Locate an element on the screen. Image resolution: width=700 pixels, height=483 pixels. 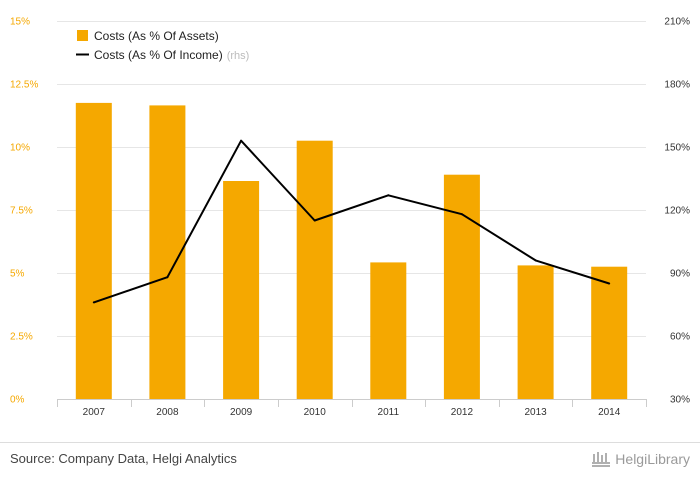
left-tick-label: 10% is located at coordinates (20, 148).